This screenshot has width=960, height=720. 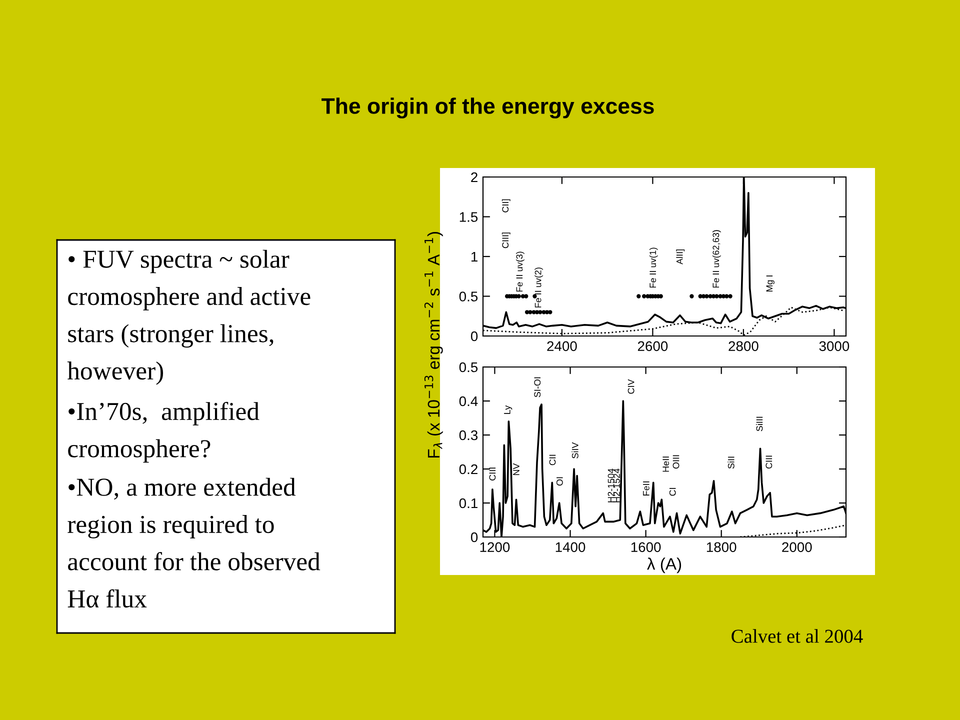 What do you see at coordinates (488, 108) in the screenshot?
I see `text: The origin of the energy excess` at bounding box center [488, 108].